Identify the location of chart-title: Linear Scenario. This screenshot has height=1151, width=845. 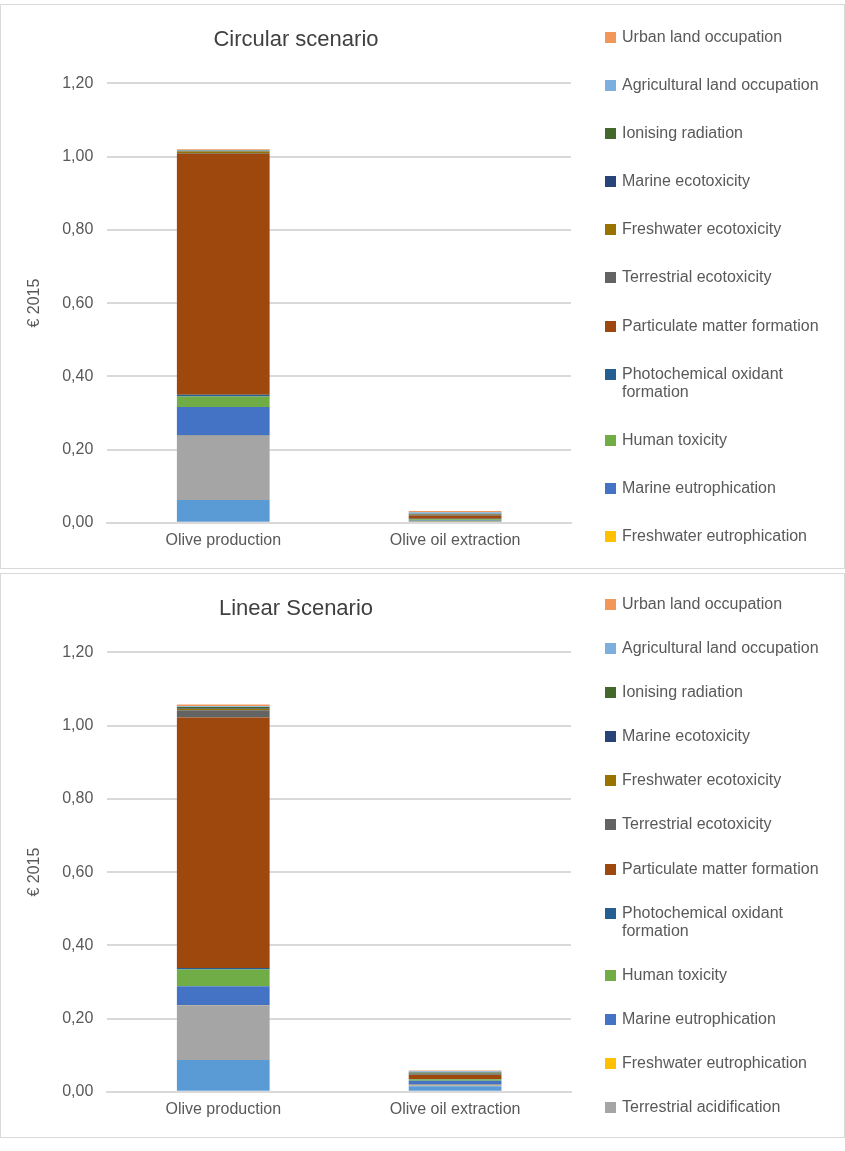
(296, 608).